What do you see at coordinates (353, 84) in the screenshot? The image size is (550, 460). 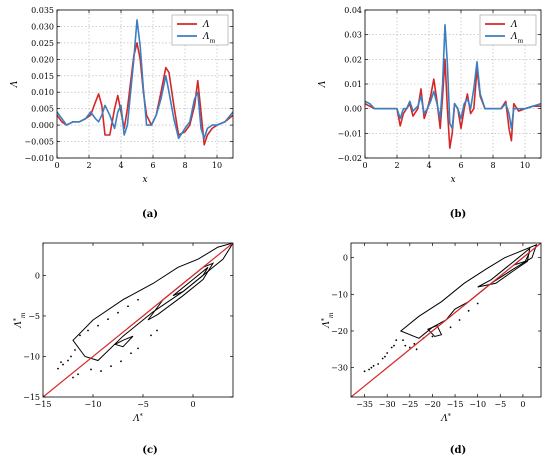 I see `y-tick-label: 0.01` at bounding box center [353, 84].